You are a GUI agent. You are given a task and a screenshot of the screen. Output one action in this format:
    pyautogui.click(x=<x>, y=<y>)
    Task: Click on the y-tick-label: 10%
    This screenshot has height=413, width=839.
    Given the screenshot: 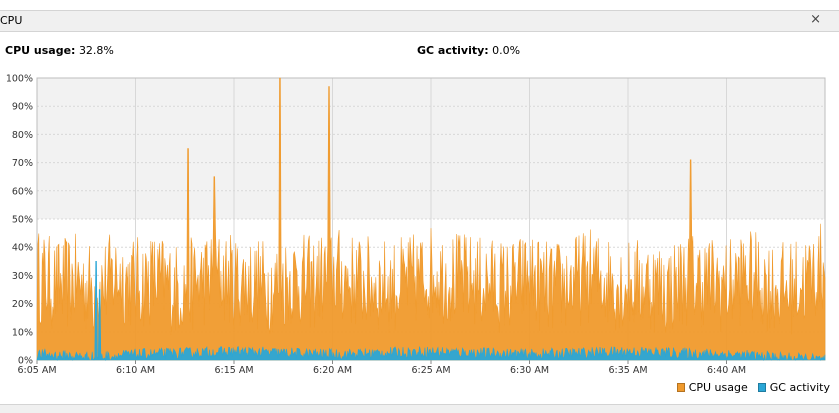 What is the action you would take?
    pyautogui.click(x=22, y=332)
    